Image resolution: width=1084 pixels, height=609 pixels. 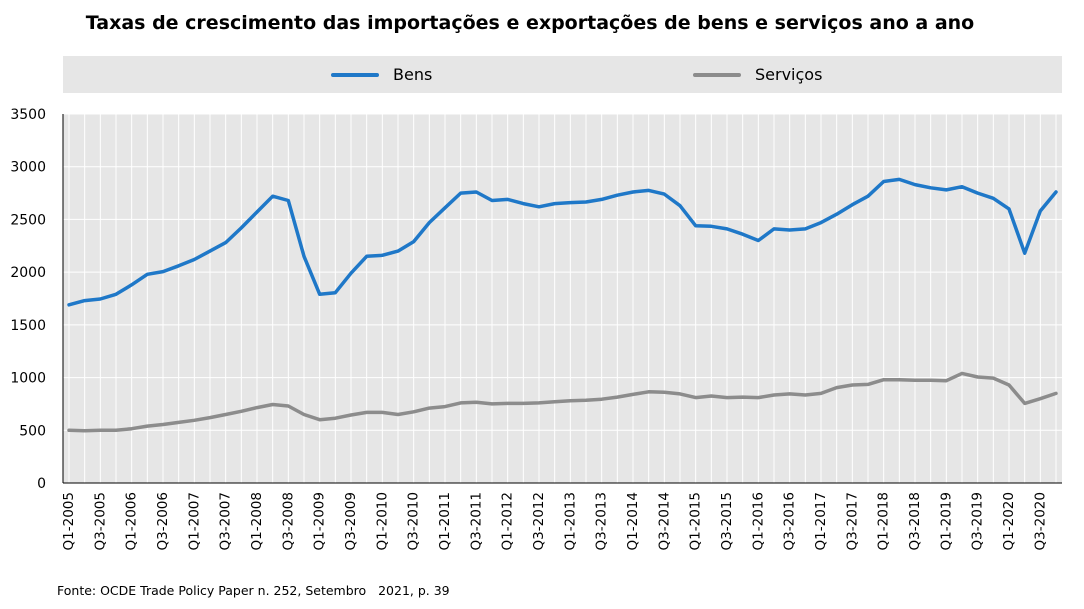 What do you see at coordinates (539, 521) in the screenshot?
I see `x-tick-label: Q3-2012` at bounding box center [539, 521].